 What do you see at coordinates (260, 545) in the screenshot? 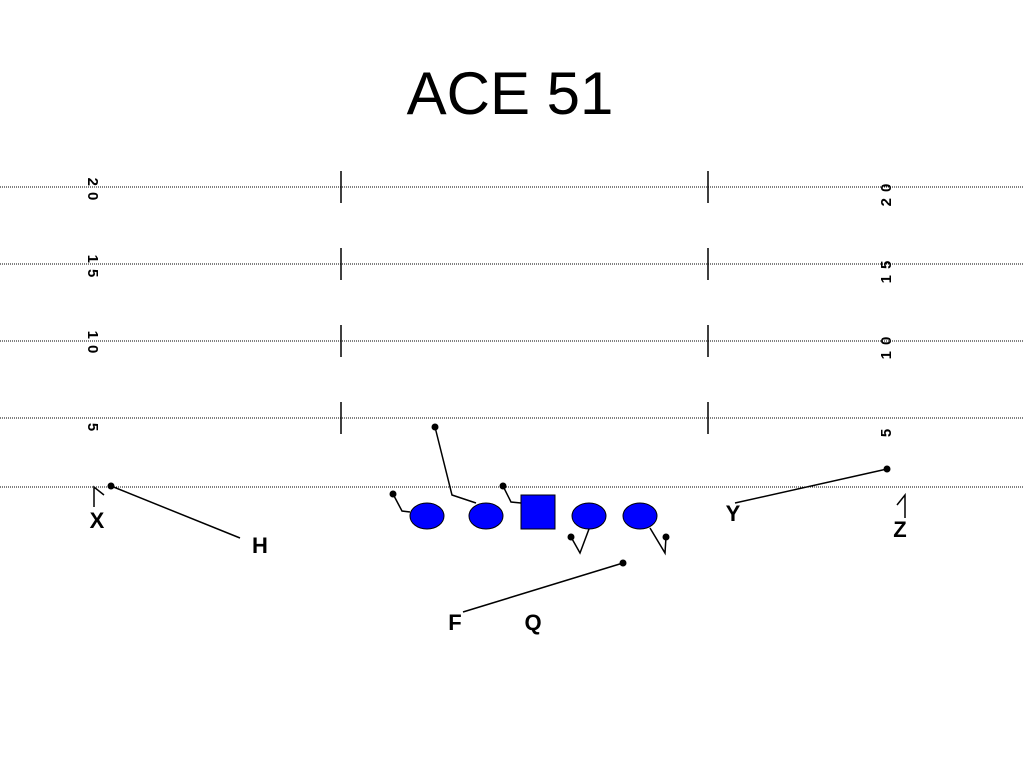
I see `player-label: H` at bounding box center [260, 545].